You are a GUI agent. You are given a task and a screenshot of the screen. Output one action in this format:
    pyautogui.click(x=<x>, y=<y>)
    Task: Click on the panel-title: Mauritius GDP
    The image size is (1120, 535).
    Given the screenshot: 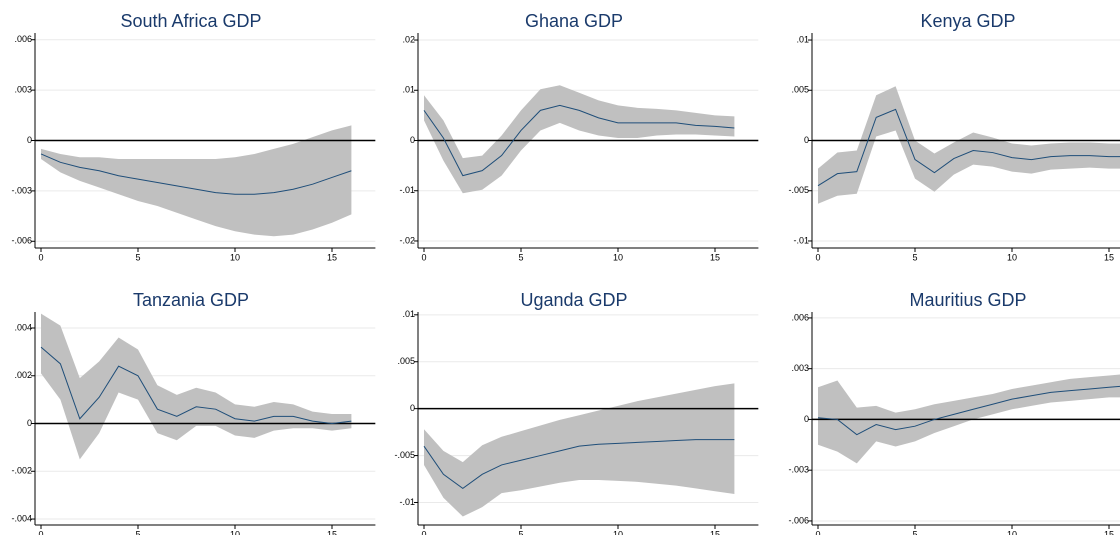 What is the action you would take?
    pyautogui.click(x=967, y=300)
    